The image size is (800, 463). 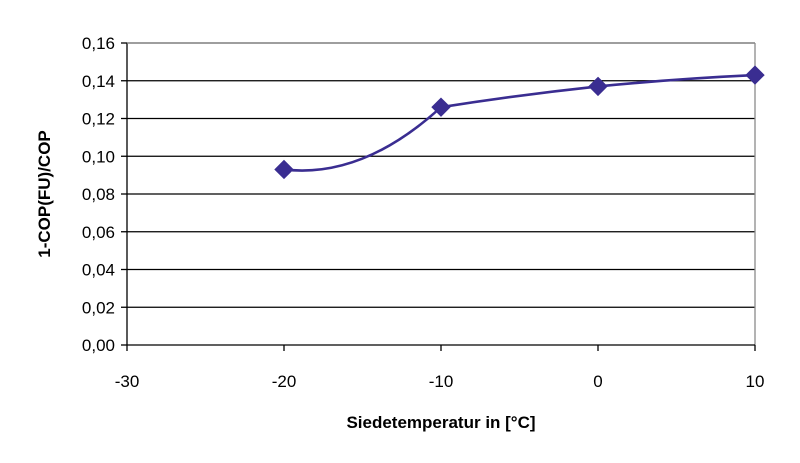 I want to click on x-axis-title: Siedetemperatur in [°C], so click(x=440, y=422).